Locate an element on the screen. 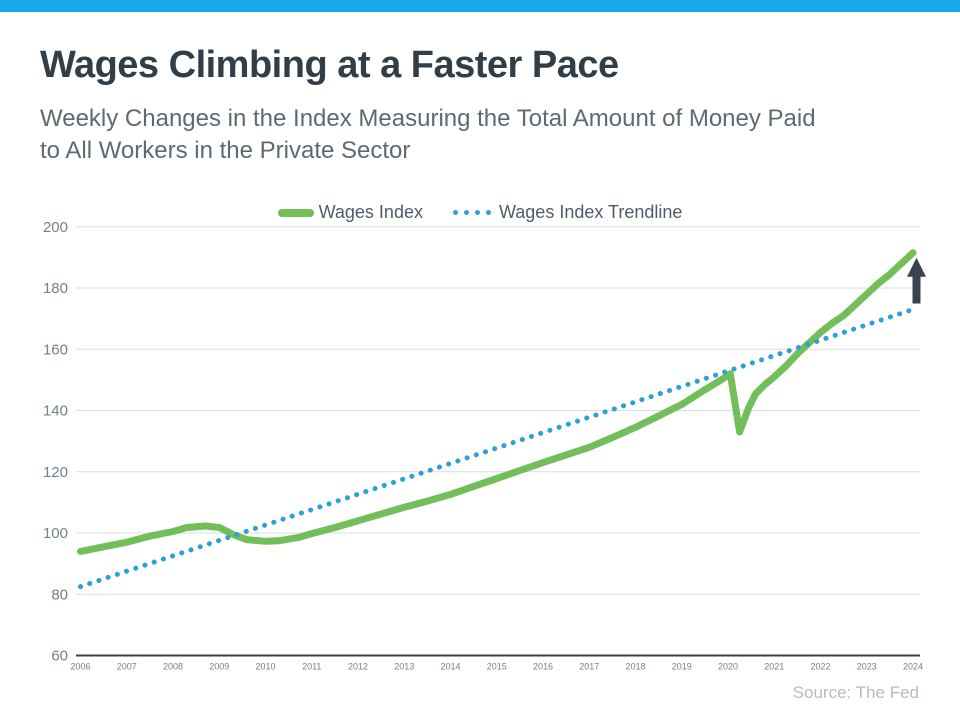  x-axis-tick-label: 2012 is located at coordinates (358, 667).